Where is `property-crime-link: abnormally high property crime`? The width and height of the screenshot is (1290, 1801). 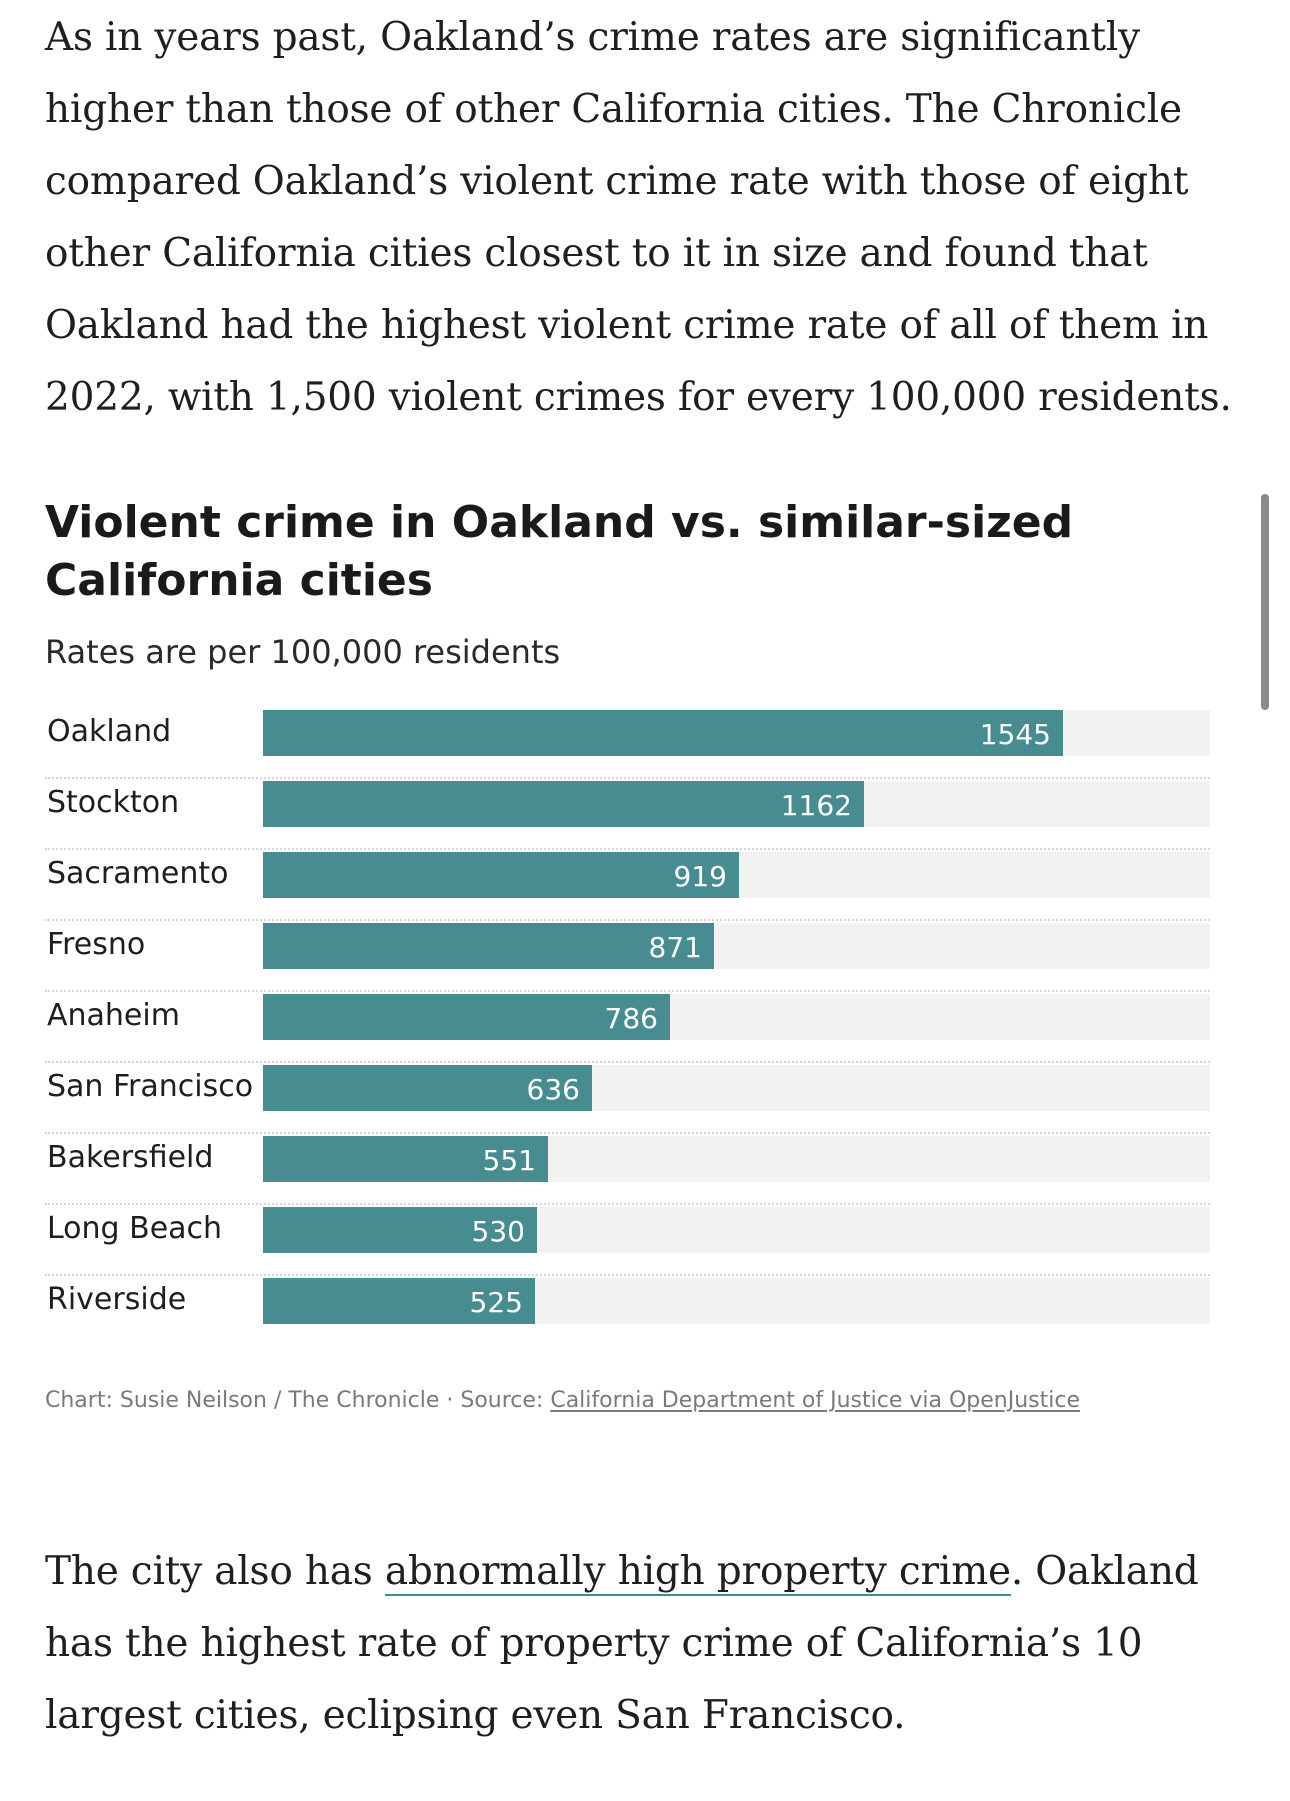
property-crime-link: abnormally high property crime is located at coordinates (697, 1572).